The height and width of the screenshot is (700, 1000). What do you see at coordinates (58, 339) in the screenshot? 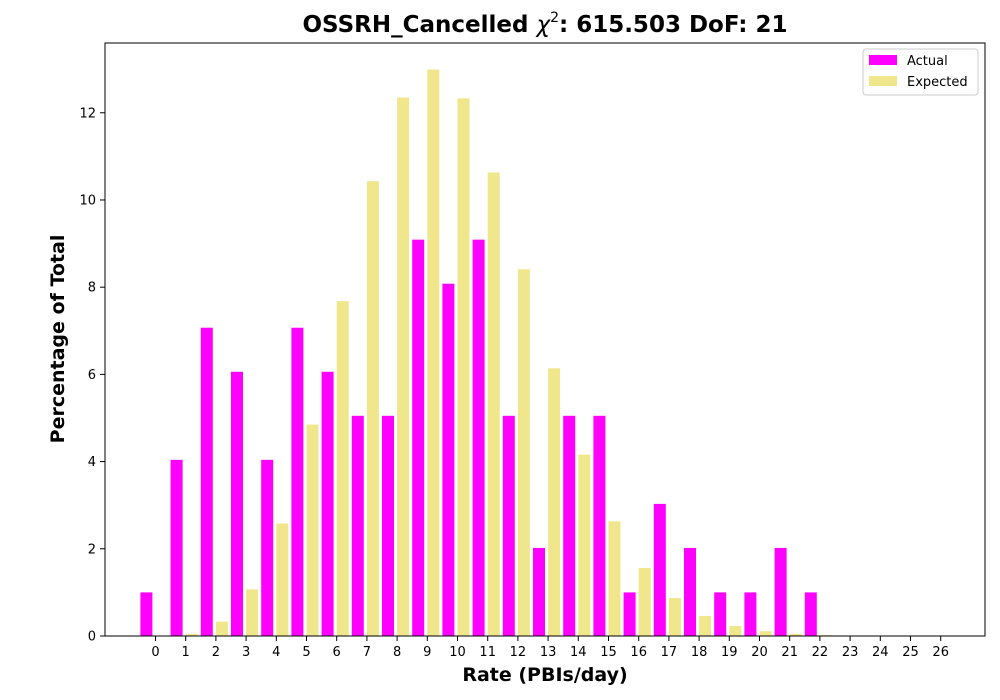
I see `y-axis-label: Percentage of Total` at bounding box center [58, 339].